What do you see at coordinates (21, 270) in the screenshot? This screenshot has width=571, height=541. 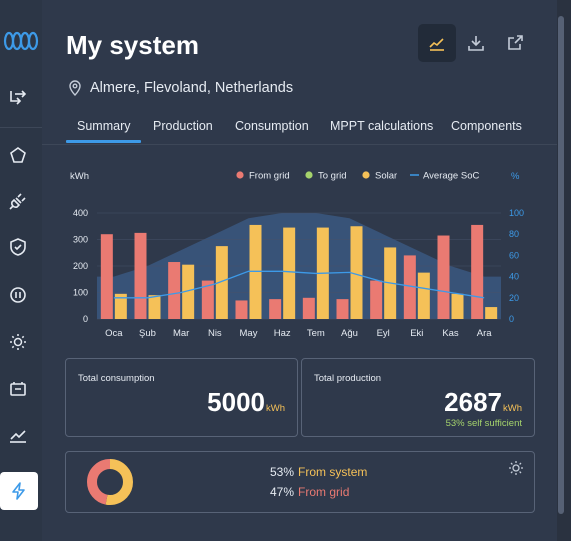 I see `sidebar` at bounding box center [21, 270].